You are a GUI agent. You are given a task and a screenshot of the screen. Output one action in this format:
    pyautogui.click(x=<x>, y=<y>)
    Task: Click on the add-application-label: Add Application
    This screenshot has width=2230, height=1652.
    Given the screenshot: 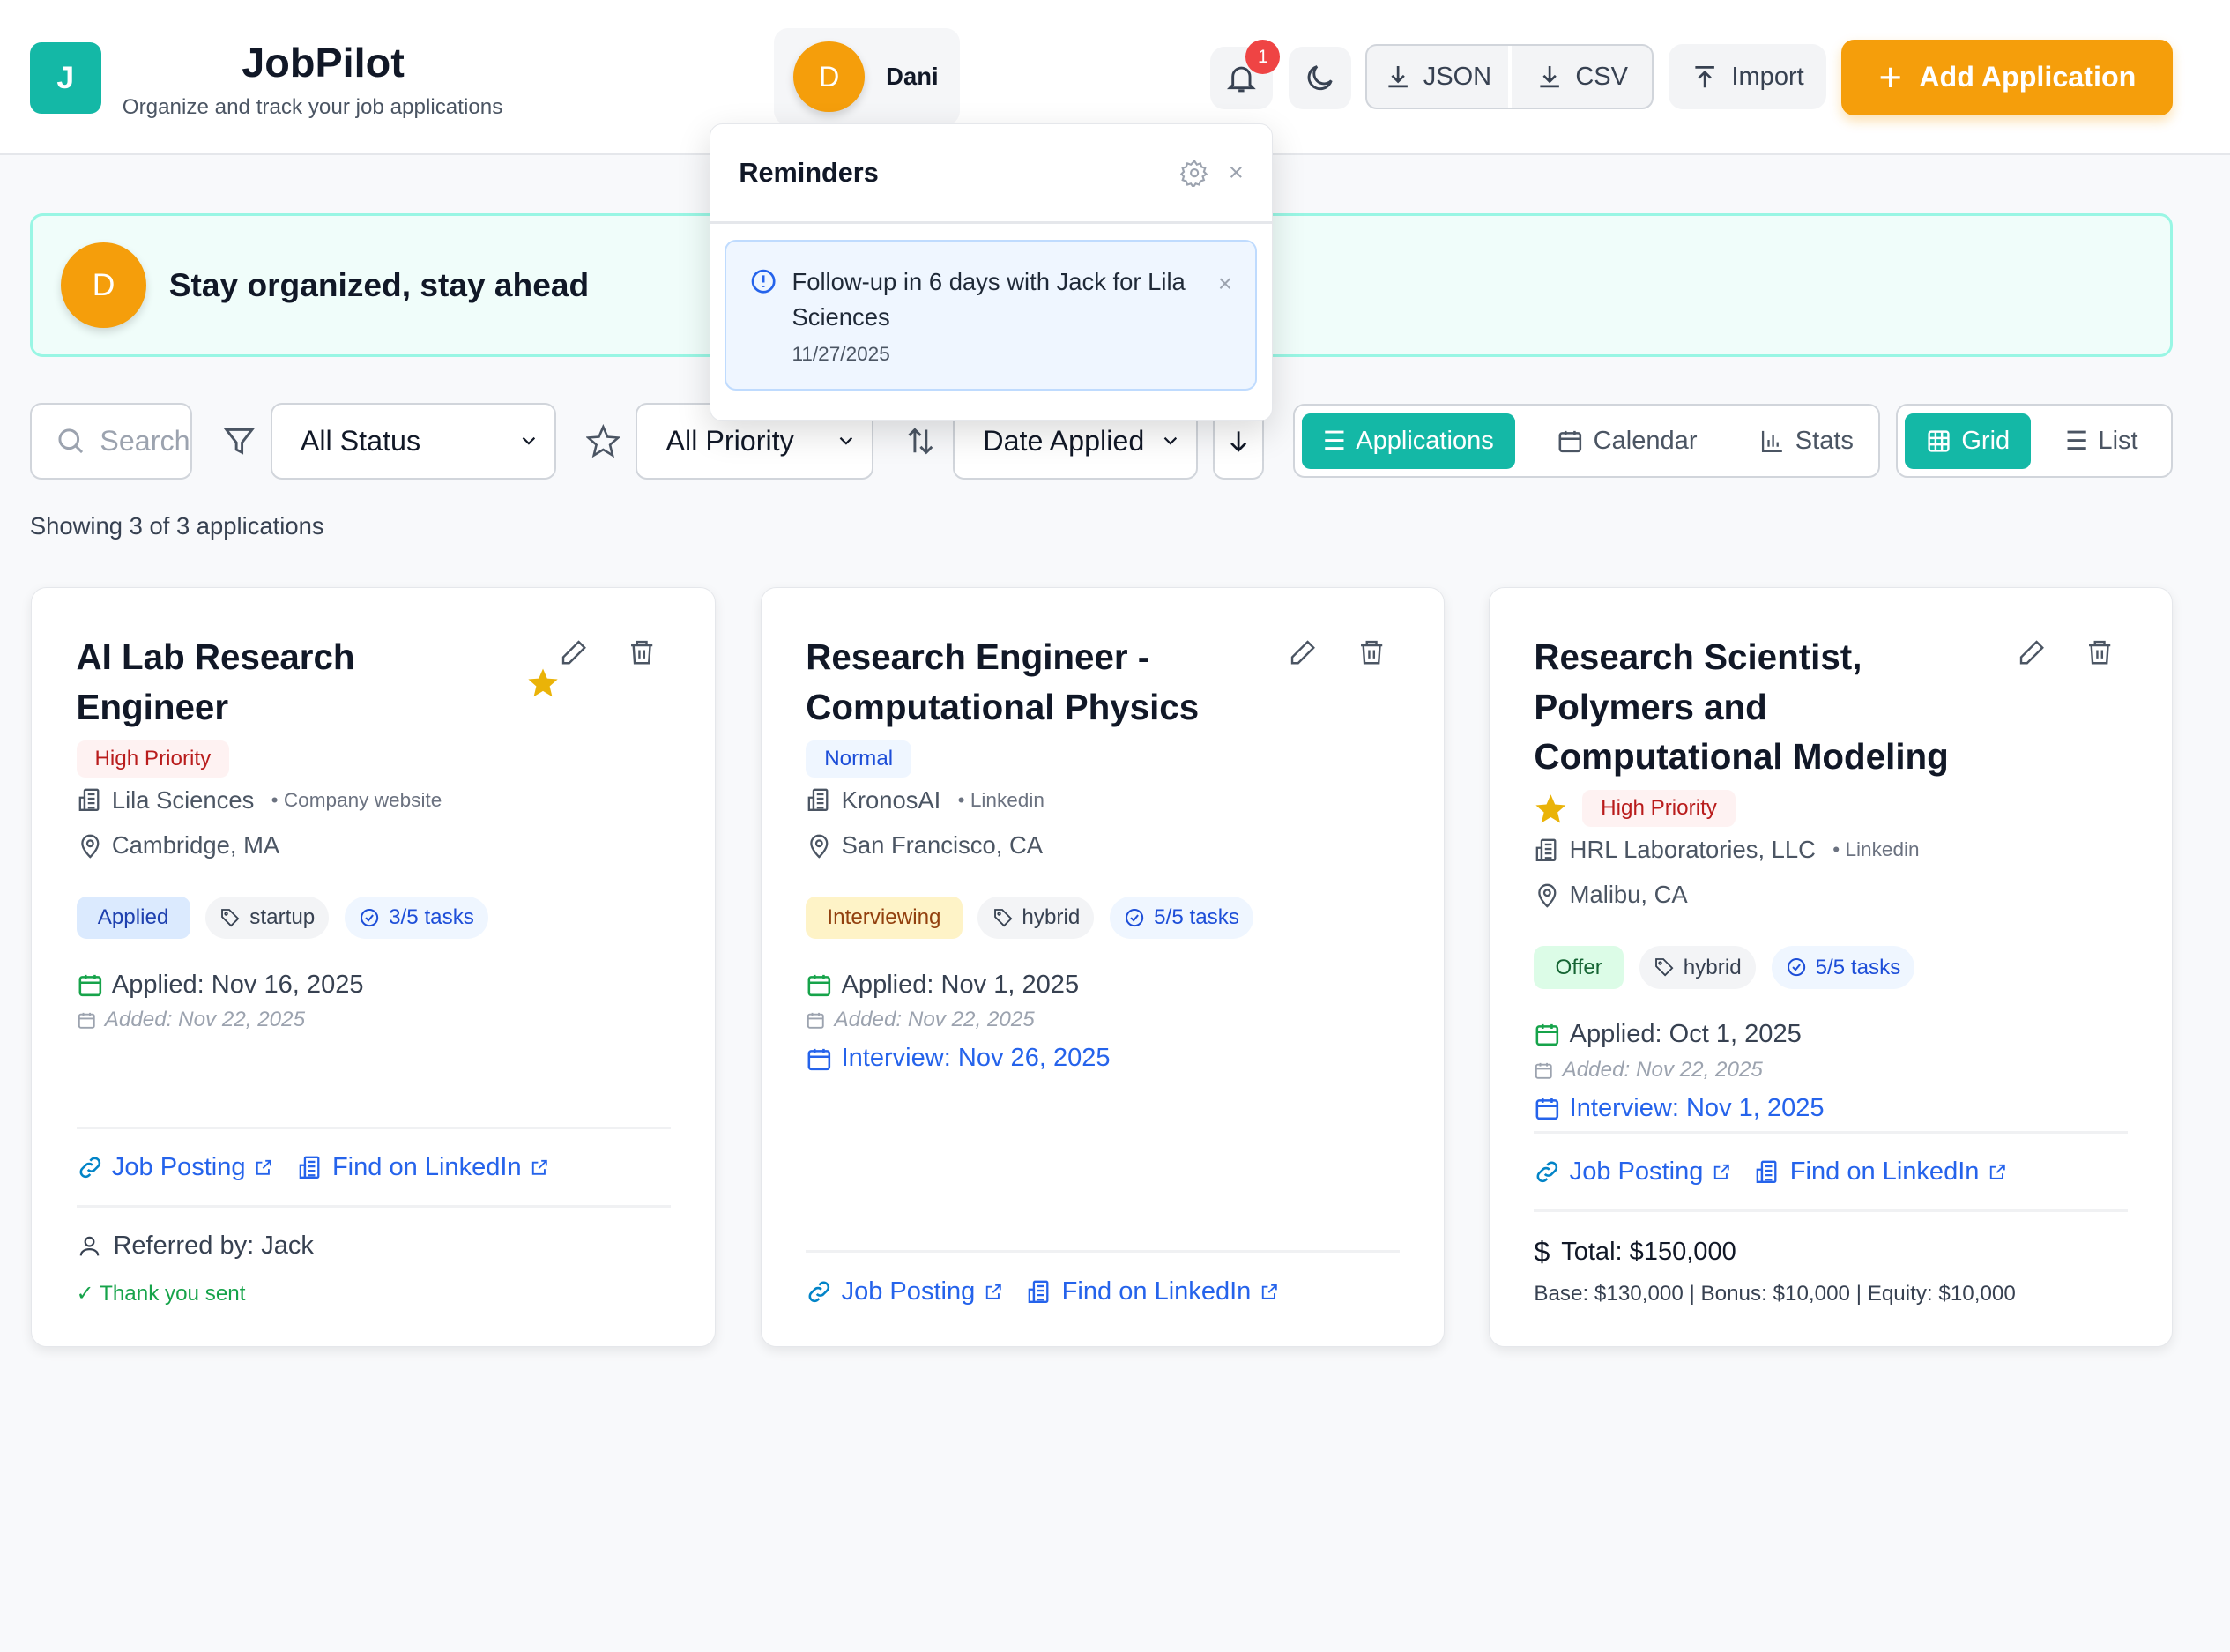 What is the action you would take?
    pyautogui.click(x=2028, y=77)
    